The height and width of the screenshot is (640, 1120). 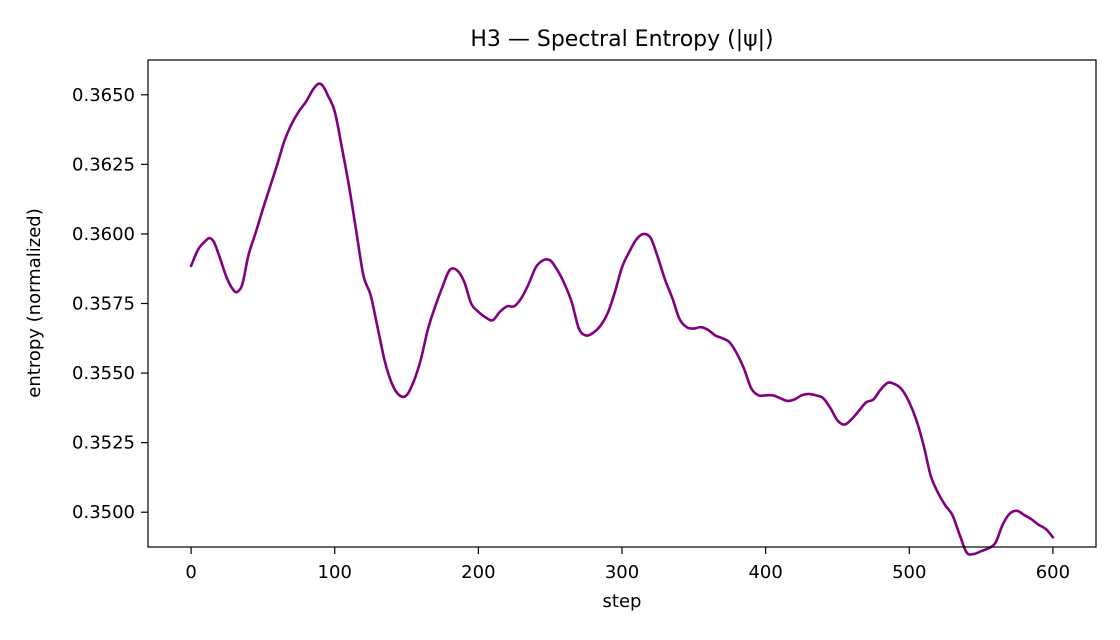 I want to click on x-tick-label: 400, so click(x=765, y=572).